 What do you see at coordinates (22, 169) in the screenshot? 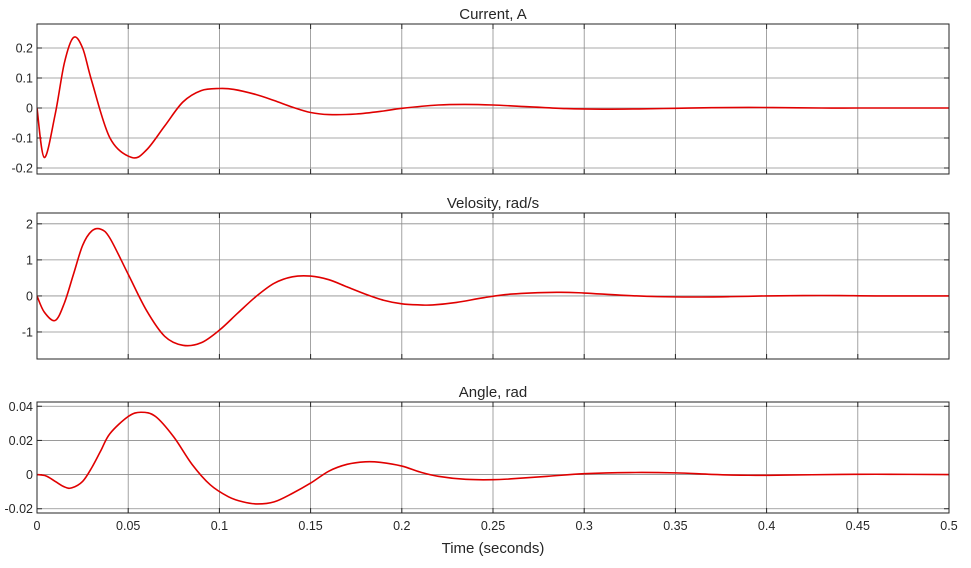
I see `y-tick-label: -0.2` at bounding box center [22, 169].